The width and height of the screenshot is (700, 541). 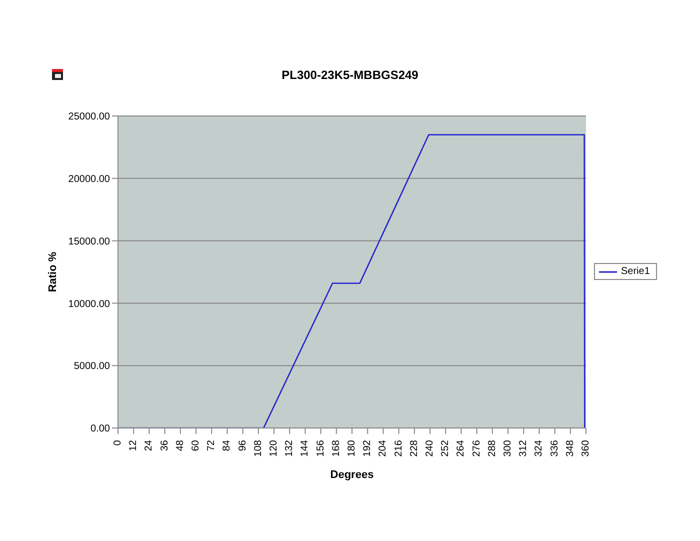 What do you see at coordinates (89, 242) in the screenshot?
I see `y-tick-label: 15000.00` at bounding box center [89, 242].